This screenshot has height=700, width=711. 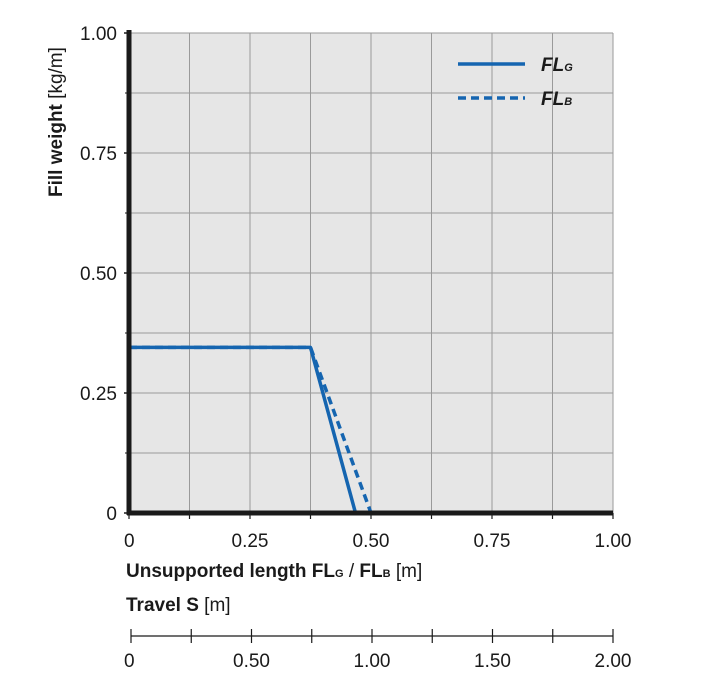 I want to click on x-axis-title-mid: /, so click(x=352, y=571).